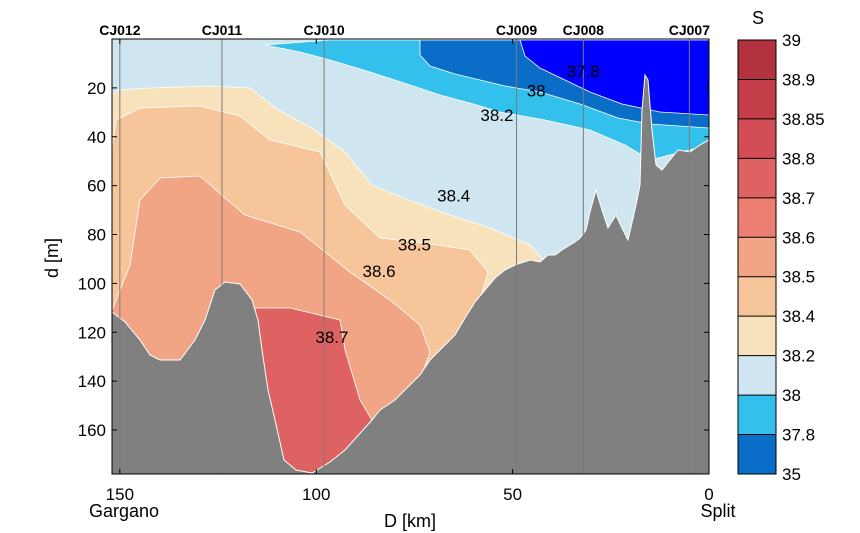 This screenshot has width=860, height=533. What do you see at coordinates (791, 395) in the screenshot?
I see `colorbar-label: 38` at bounding box center [791, 395].